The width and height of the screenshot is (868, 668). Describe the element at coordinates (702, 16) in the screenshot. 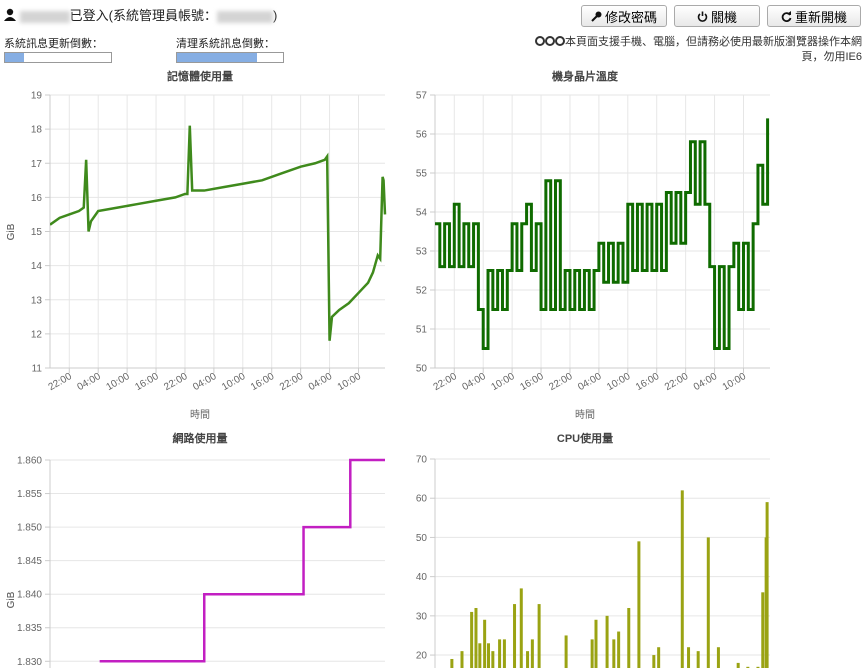

I see `power-icon` at that location.